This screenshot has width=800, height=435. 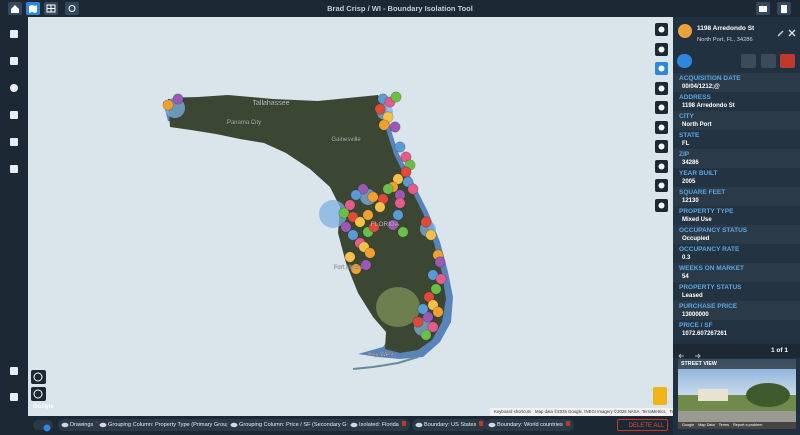 I want to click on street-view-footer-item: Map Data, so click(x=706, y=425).